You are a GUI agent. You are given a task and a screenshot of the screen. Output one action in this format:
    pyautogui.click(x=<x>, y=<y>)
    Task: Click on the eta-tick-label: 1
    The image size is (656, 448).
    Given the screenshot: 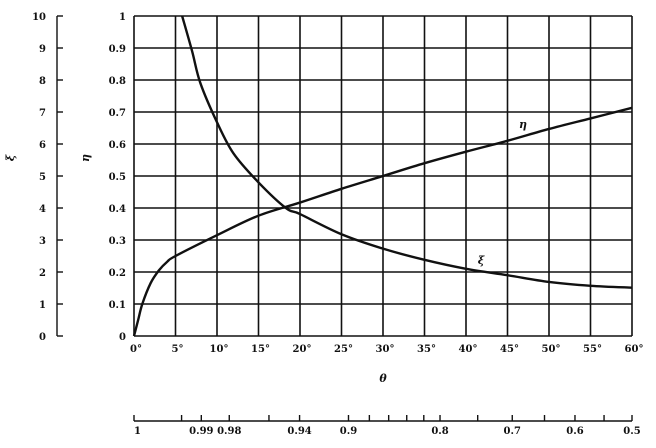 What is the action you would take?
    pyautogui.click(x=122, y=17)
    